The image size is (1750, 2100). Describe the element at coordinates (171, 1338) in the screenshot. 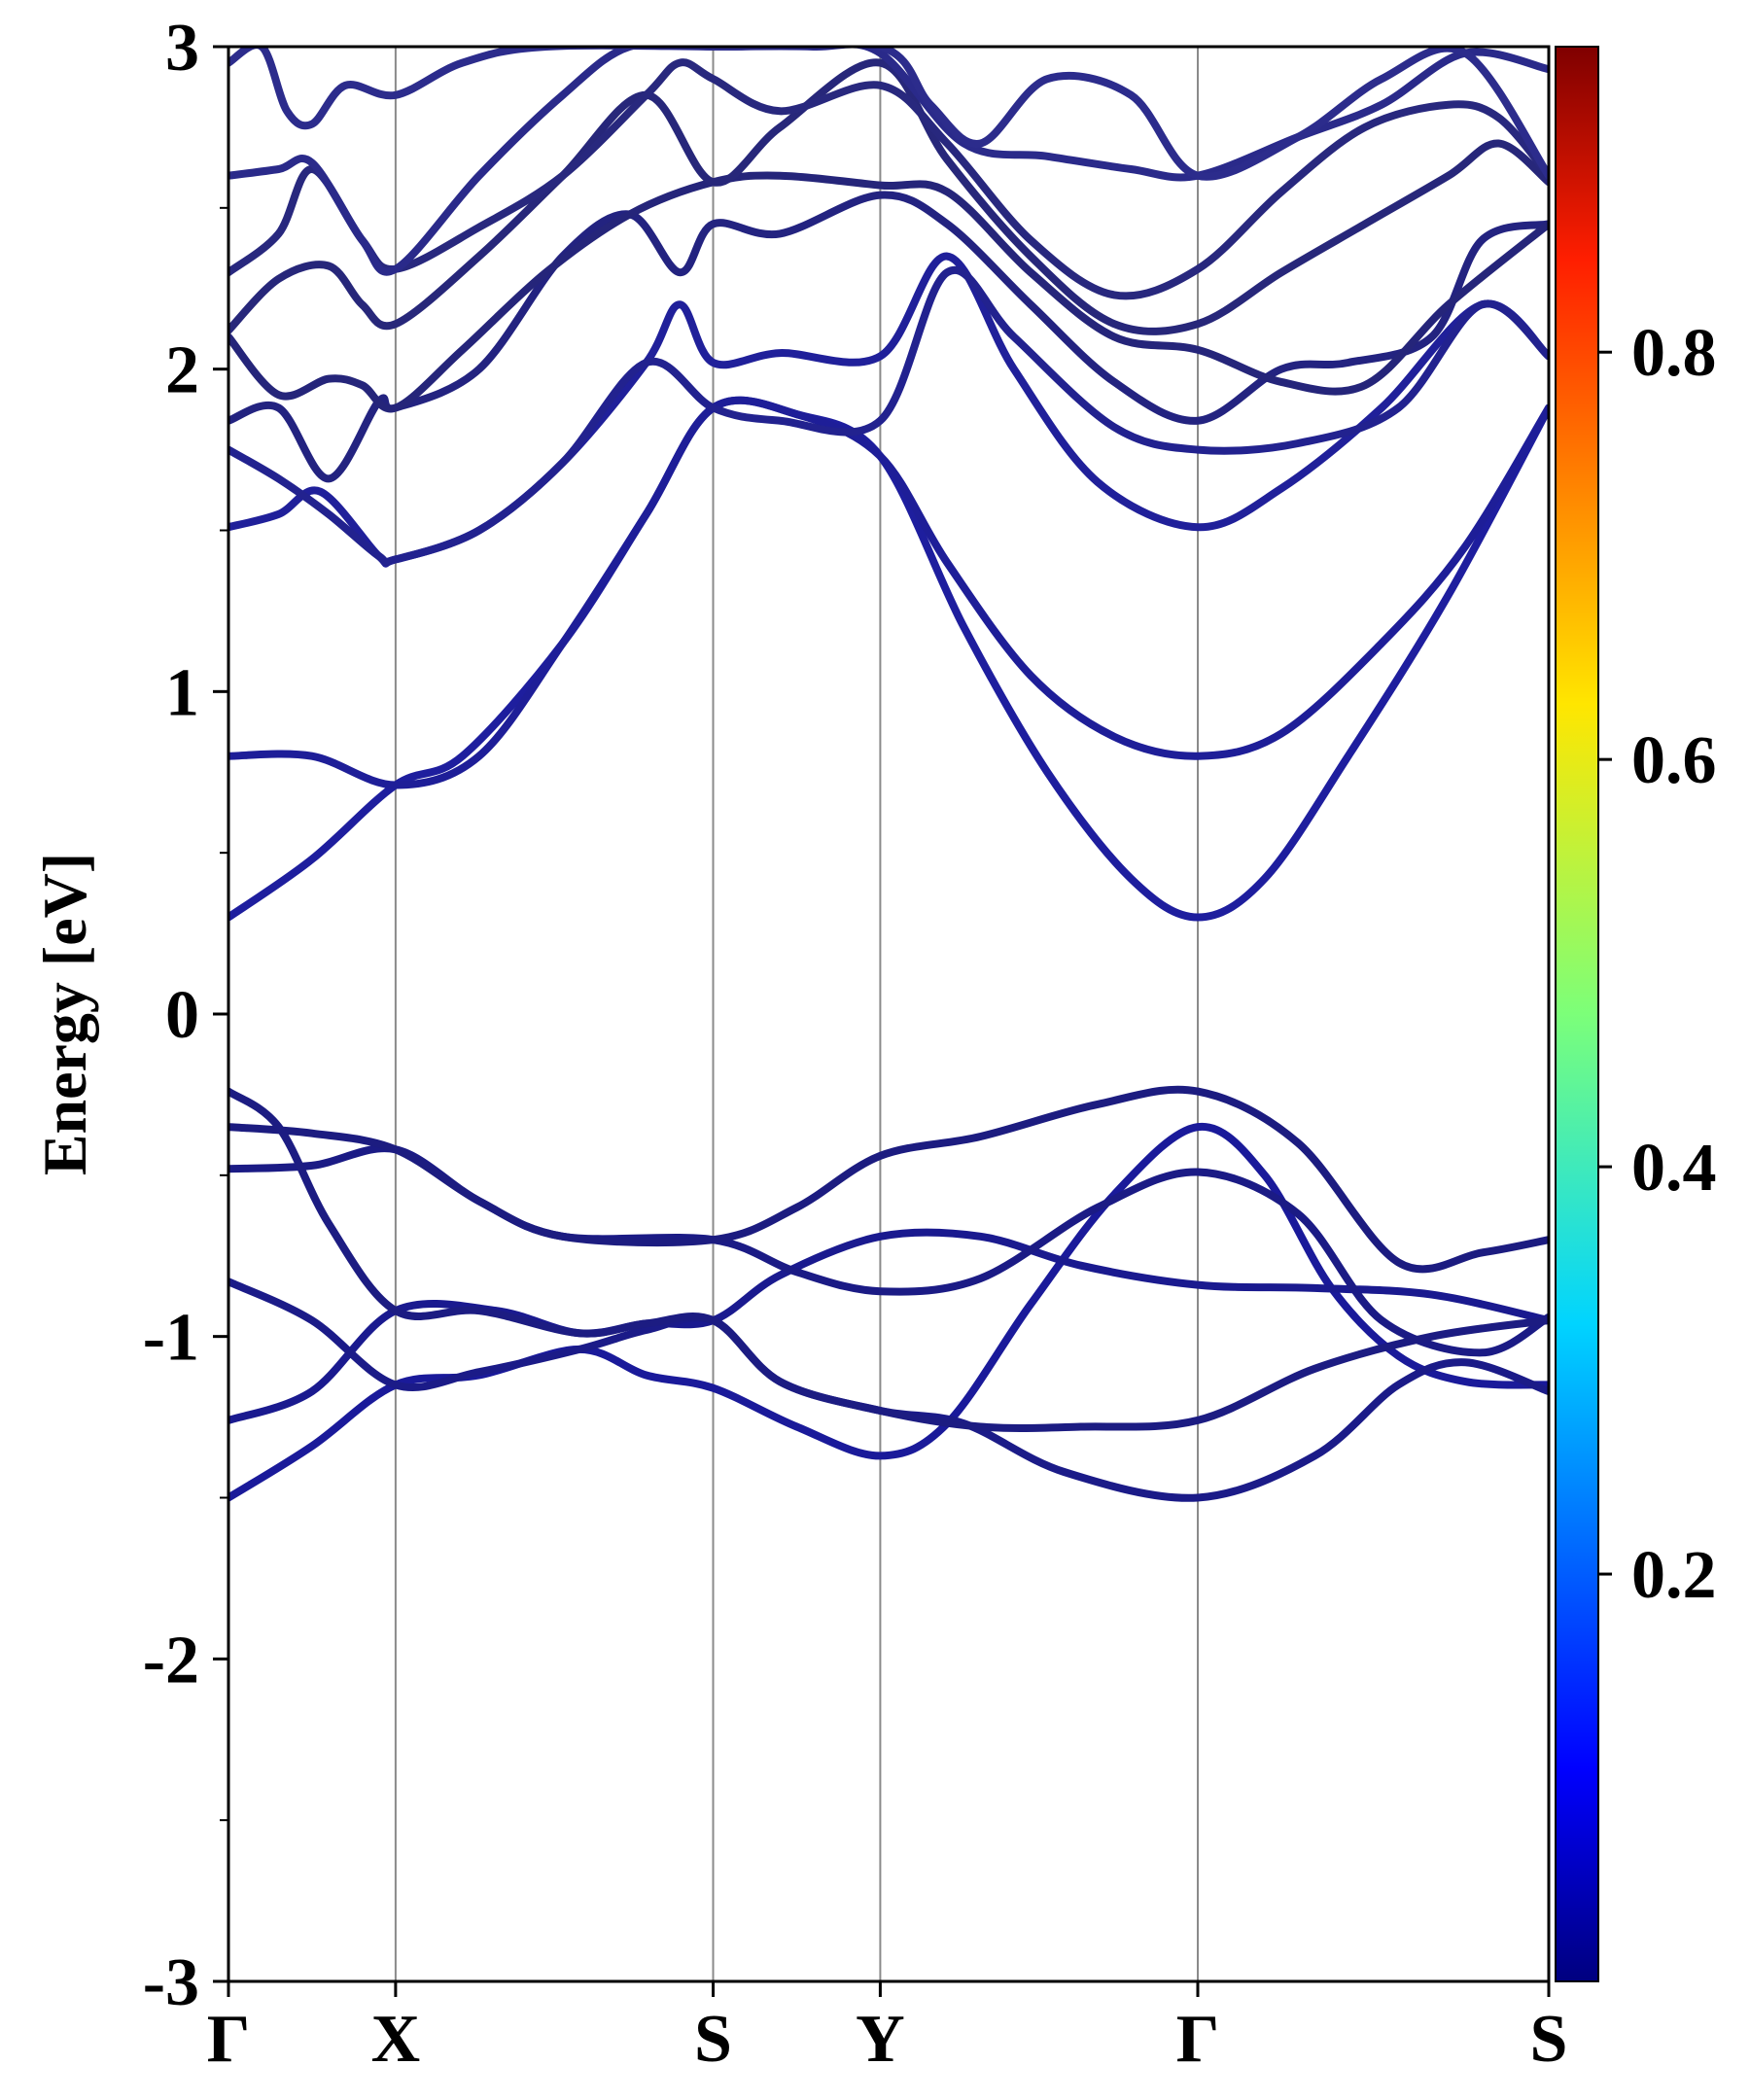

I see `y-tick-label: -1` at that location.